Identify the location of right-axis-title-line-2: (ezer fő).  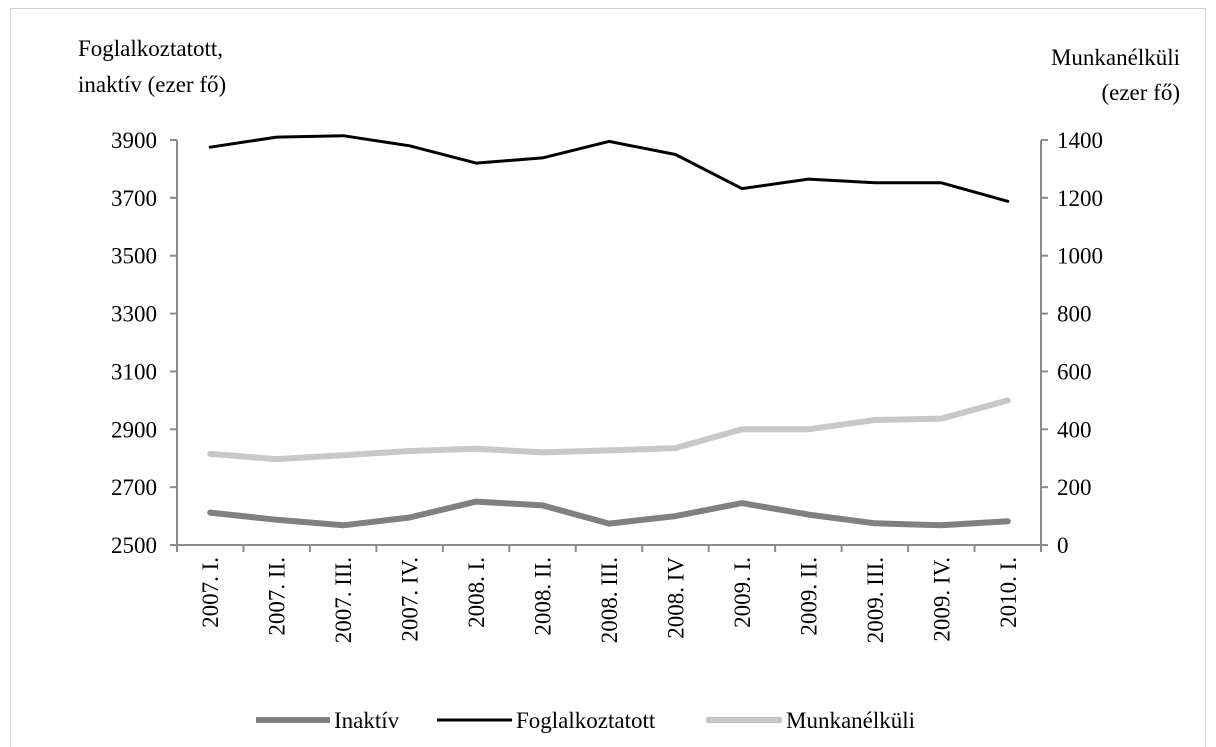
(1140, 92).